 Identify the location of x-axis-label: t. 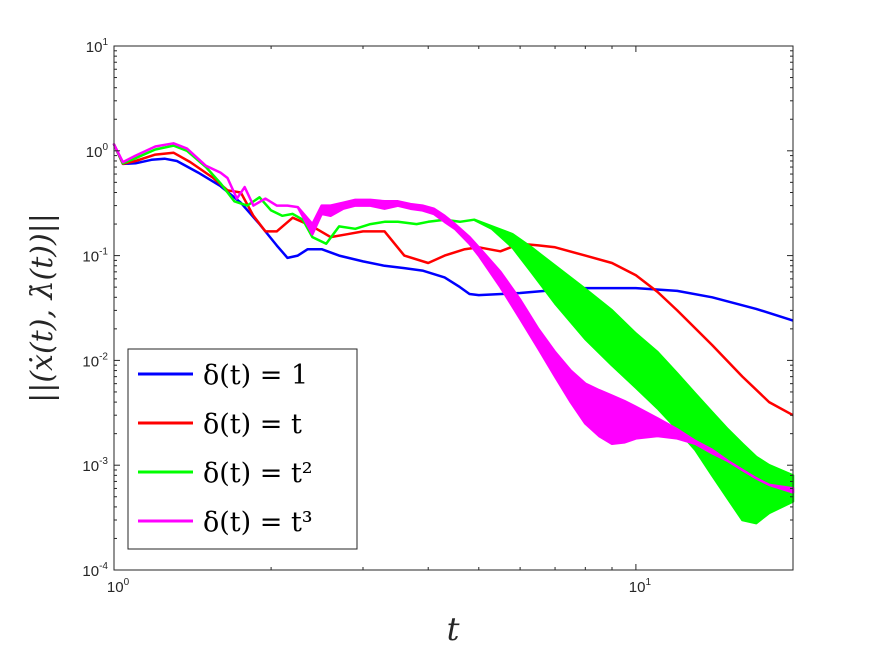
(453, 629).